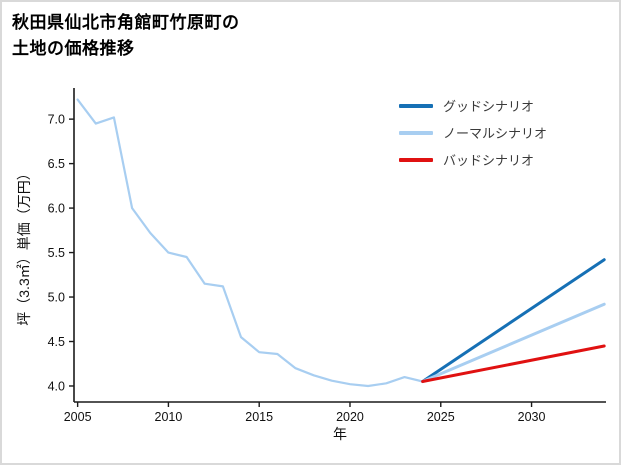  What do you see at coordinates (350, 417) in the screenshot?
I see `x-tick-label: 2020` at bounding box center [350, 417].